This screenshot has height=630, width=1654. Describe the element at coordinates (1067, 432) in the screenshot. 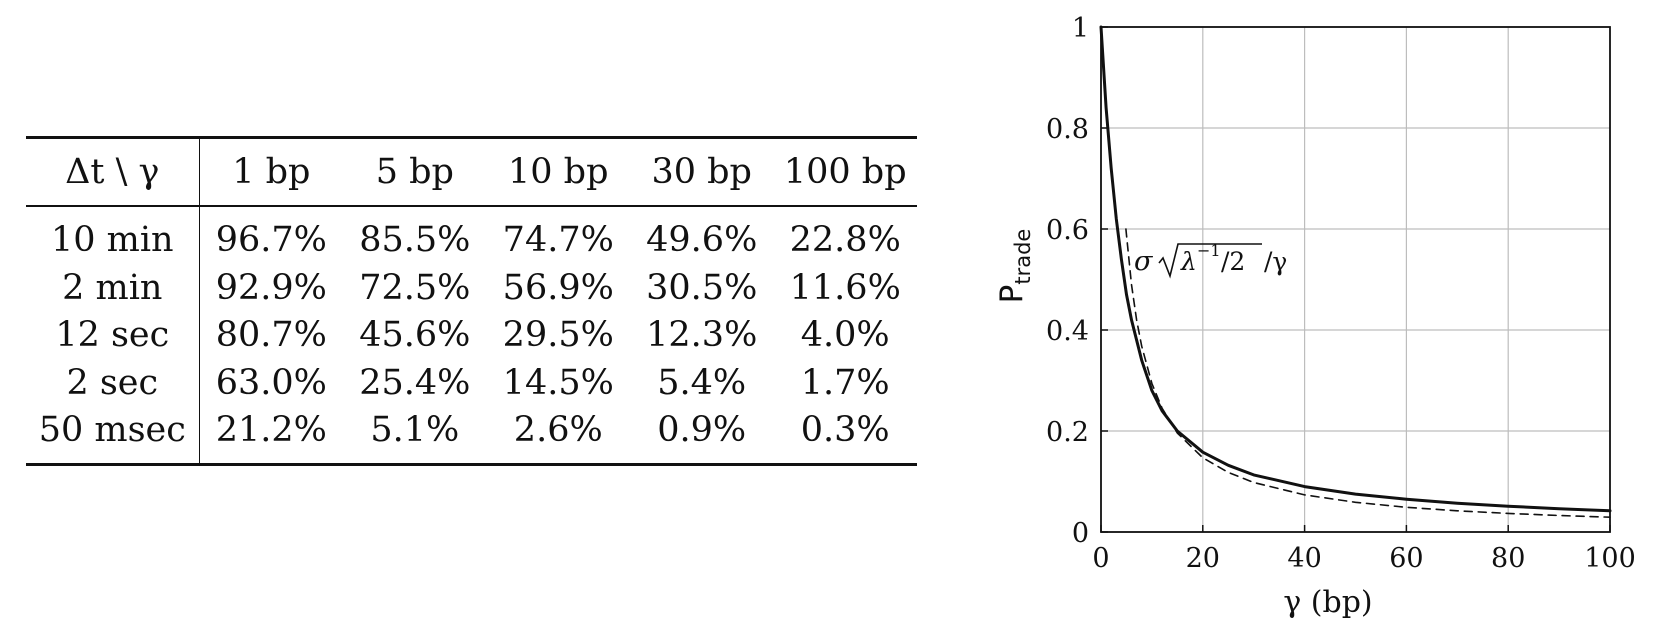

I see `y-tick-label: 0.2` at that location.